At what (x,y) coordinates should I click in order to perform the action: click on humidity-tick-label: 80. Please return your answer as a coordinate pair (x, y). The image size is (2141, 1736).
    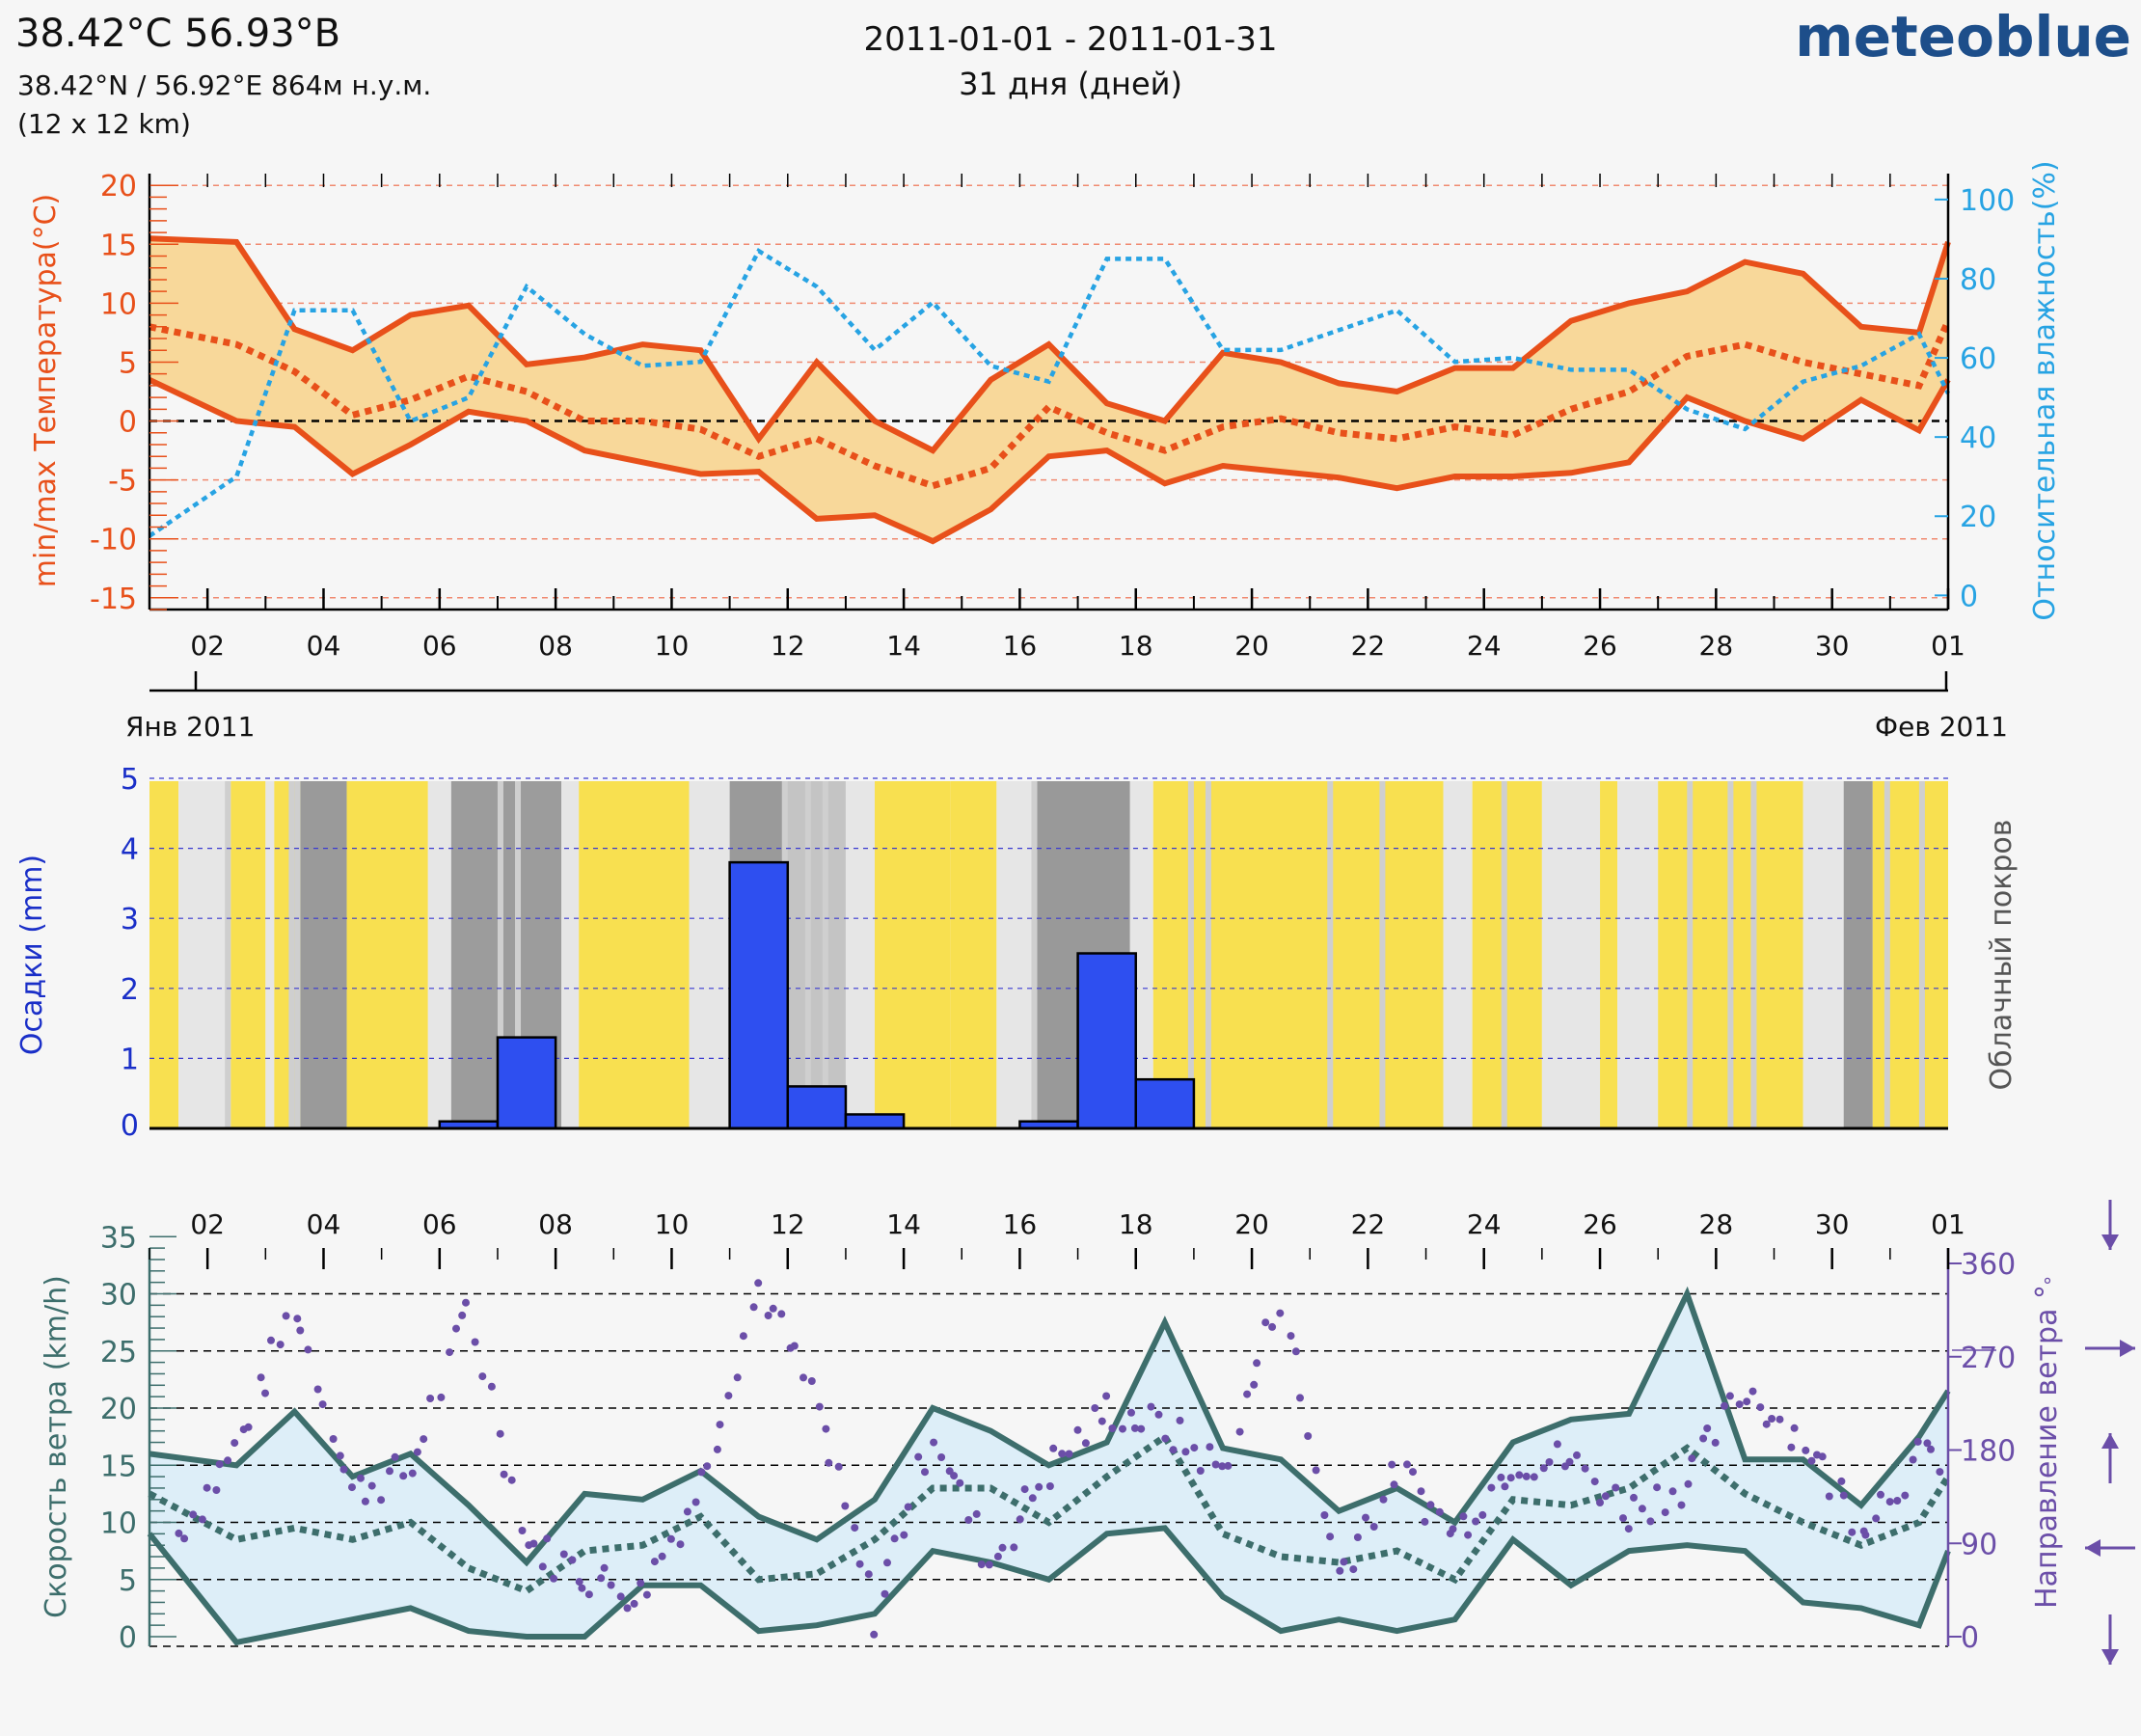
    Looking at the image, I should click on (1978, 280).